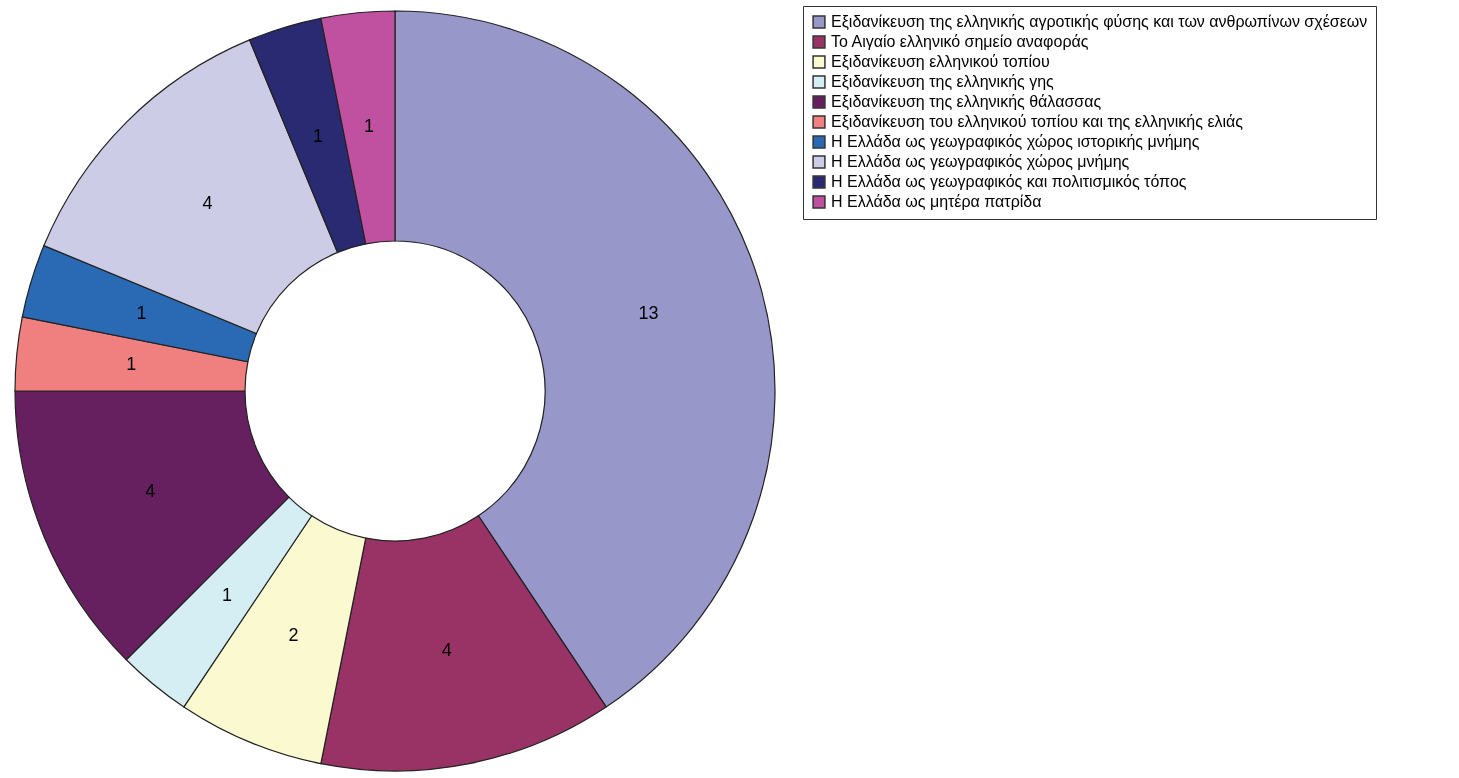 The image size is (1459, 778). Describe the element at coordinates (1099, 22) in the screenshot. I see `legend-label: Εξιδανίκευση της ελληνικής αγροτικής φύσης και των ανθρωπίνων σχέσεων` at that location.